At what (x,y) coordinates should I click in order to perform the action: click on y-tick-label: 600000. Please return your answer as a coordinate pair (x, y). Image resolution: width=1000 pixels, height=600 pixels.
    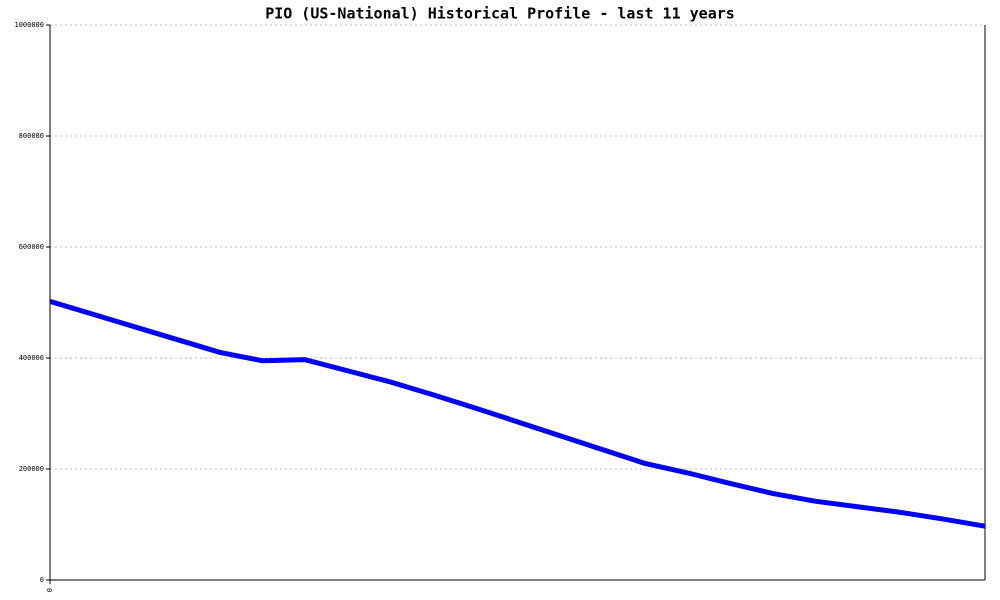
    Looking at the image, I should click on (31, 247).